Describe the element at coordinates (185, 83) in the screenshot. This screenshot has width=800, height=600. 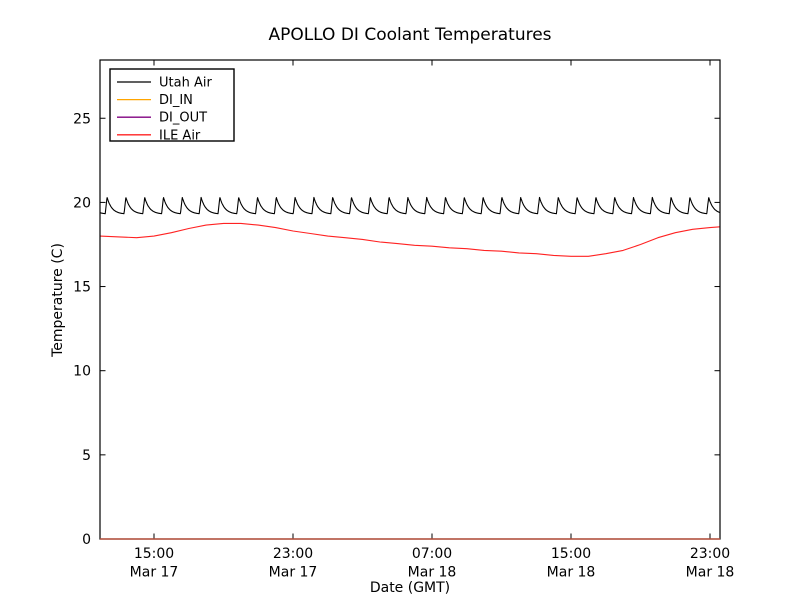
I see `legend-label-utah-air: Utah Air` at that location.